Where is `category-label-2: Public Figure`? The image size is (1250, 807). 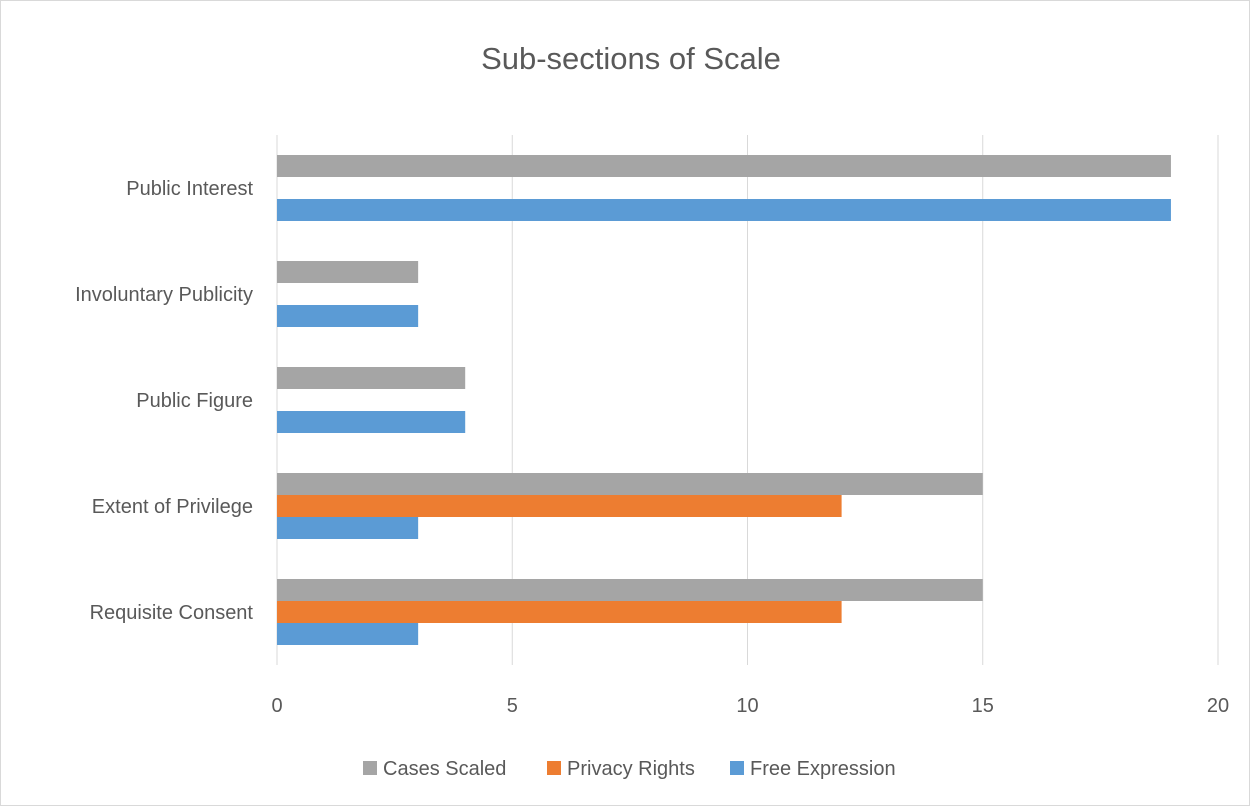
category-label-2: Public Figure is located at coordinates (194, 401).